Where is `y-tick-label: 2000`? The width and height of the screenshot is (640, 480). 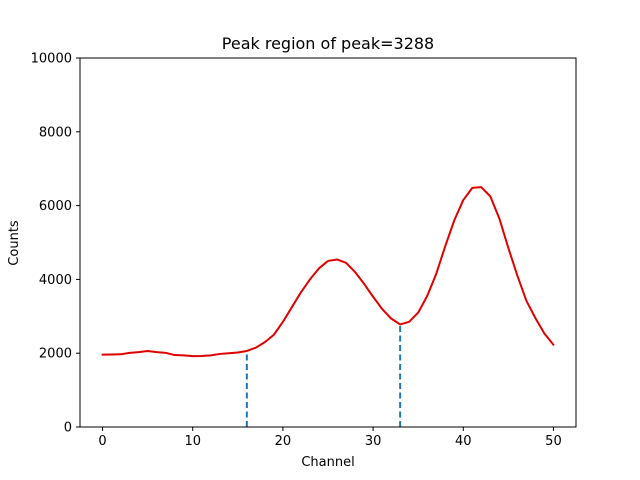
y-tick-label: 2000 is located at coordinates (55, 354).